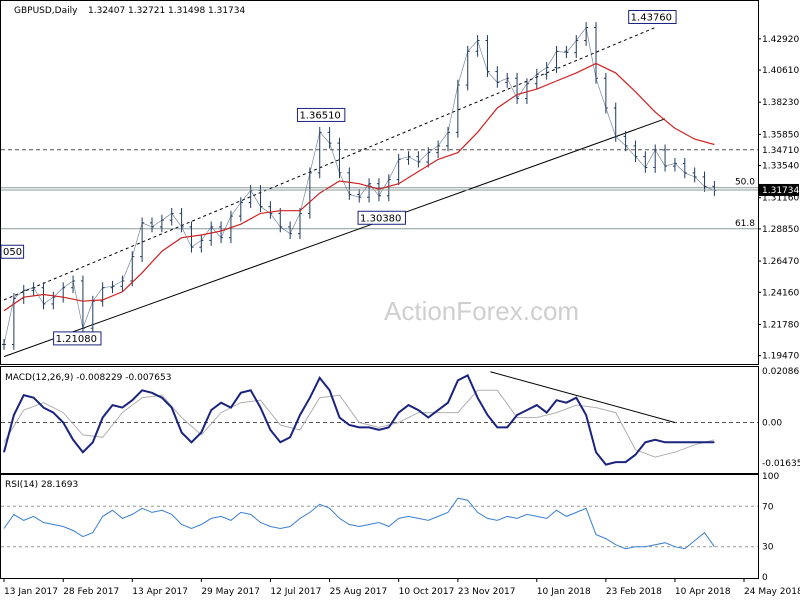 This screenshot has width=800, height=600. What do you see at coordinates (46, 11) in the screenshot?
I see `symbol-title: GBPUSD,Daily` at bounding box center [46, 11].